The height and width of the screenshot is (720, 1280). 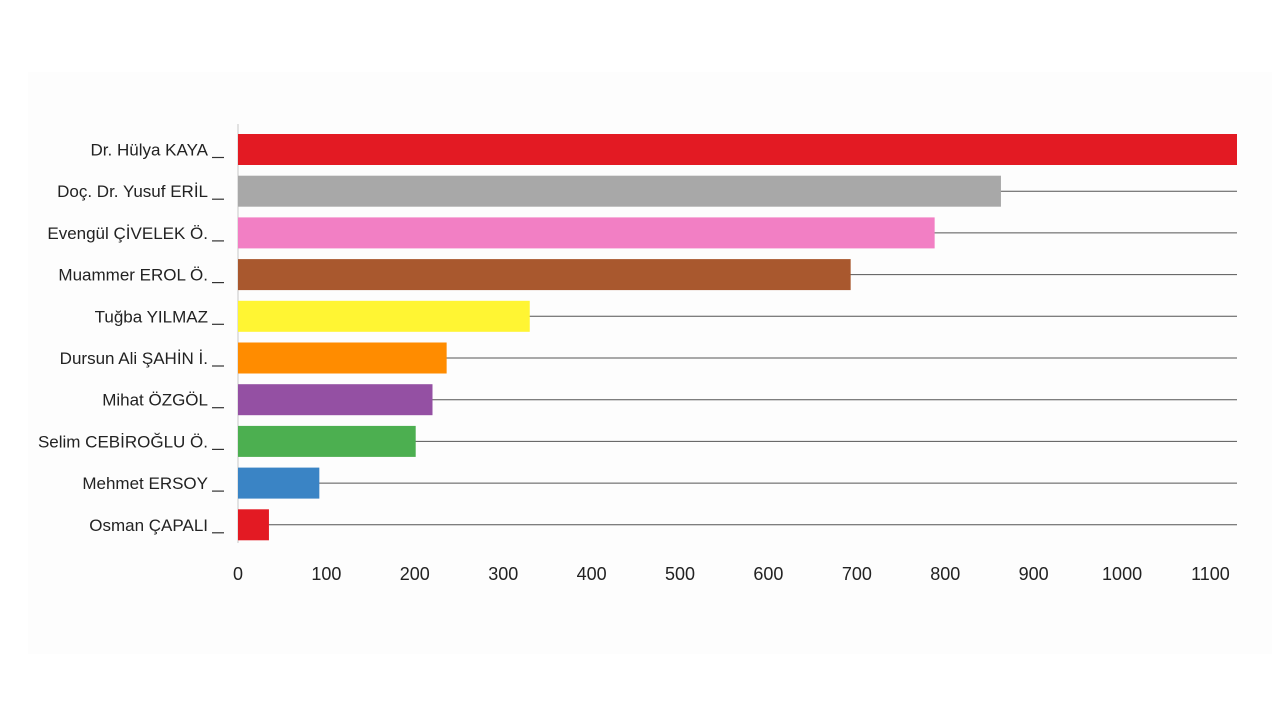 I want to click on category-label: Mehmet ERSOY, so click(x=145, y=483).